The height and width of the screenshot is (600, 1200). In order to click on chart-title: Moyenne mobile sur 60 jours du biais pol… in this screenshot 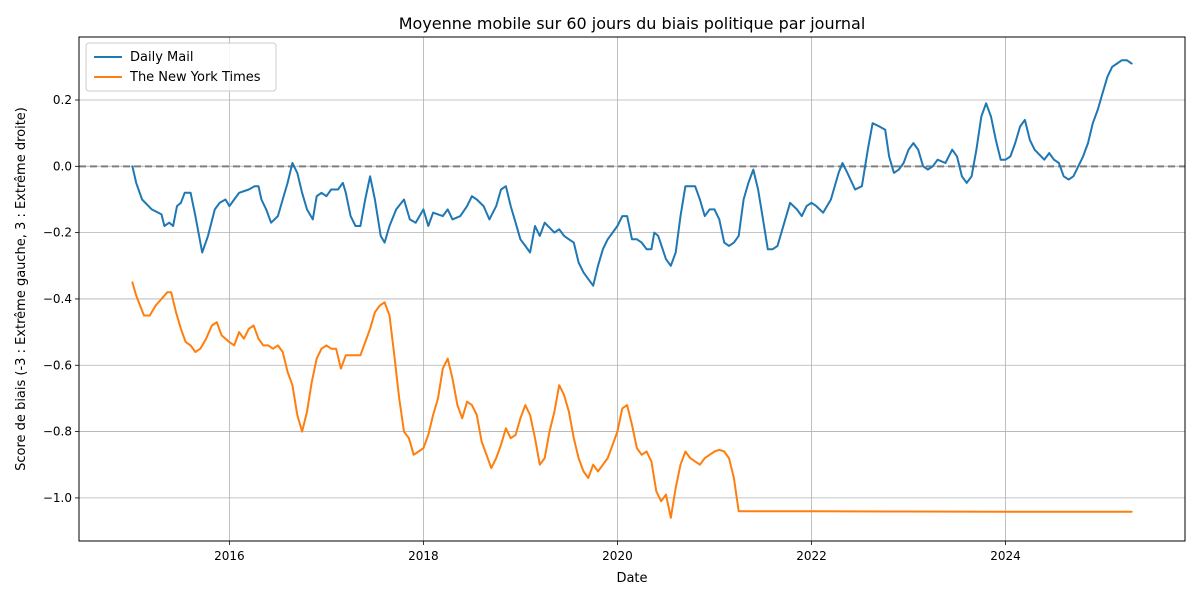, I will do `click(632, 23)`.